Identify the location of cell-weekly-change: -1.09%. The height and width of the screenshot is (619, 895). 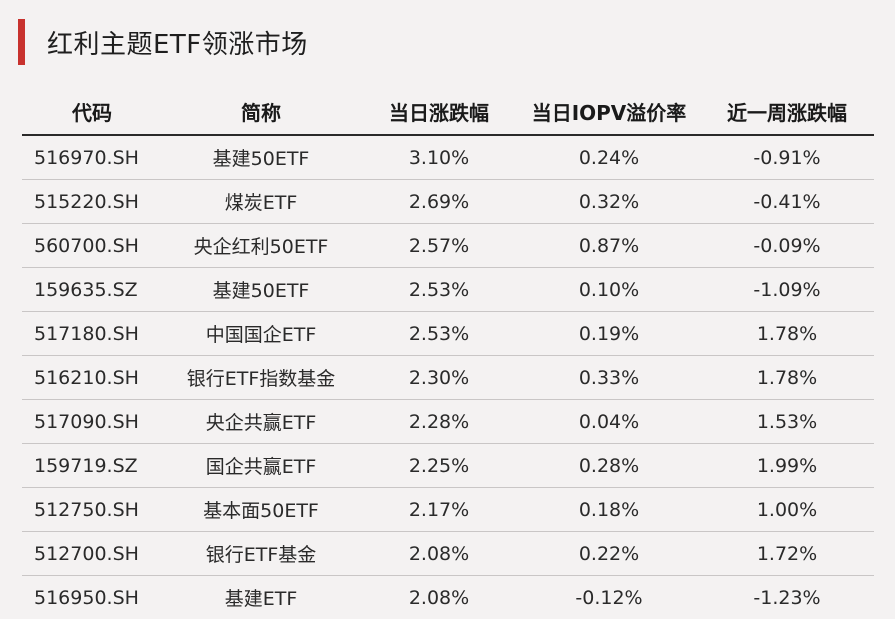
(787, 289).